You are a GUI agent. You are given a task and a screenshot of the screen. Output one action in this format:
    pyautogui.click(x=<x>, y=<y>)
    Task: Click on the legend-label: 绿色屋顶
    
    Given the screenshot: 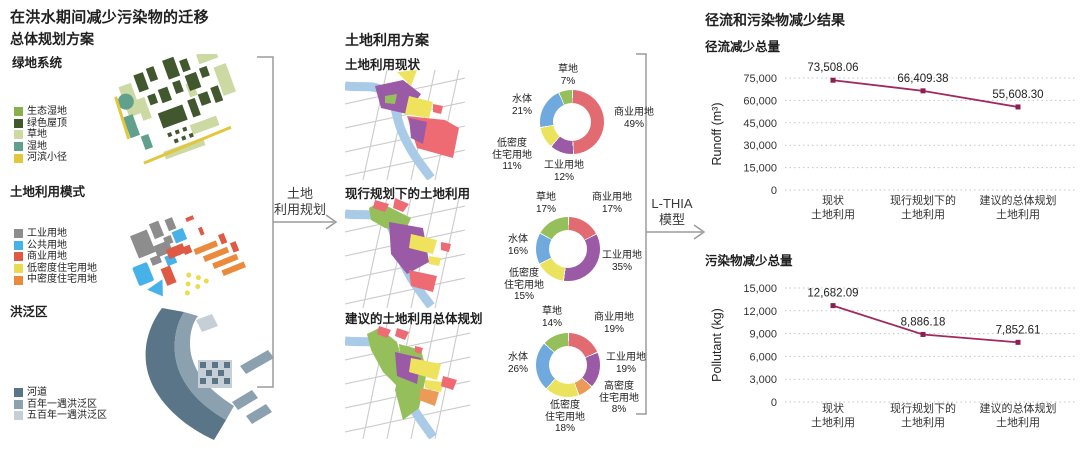 What is the action you would take?
    pyautogui.click(x=47, y=123)
    